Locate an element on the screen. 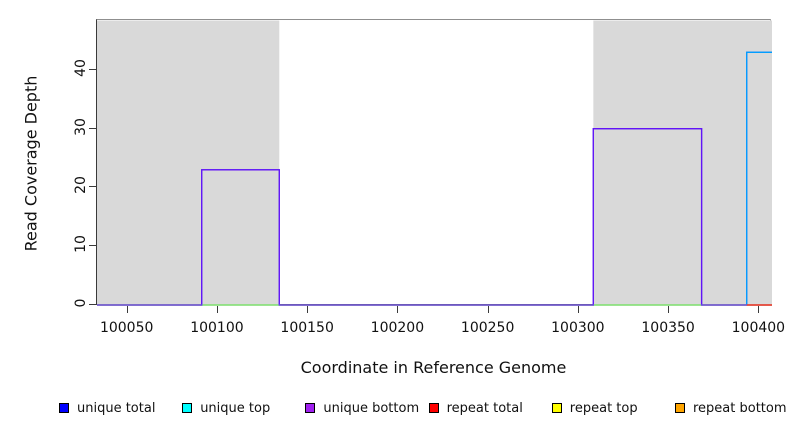  x-tick-label: 100300 is located at coordinates (578, 328).